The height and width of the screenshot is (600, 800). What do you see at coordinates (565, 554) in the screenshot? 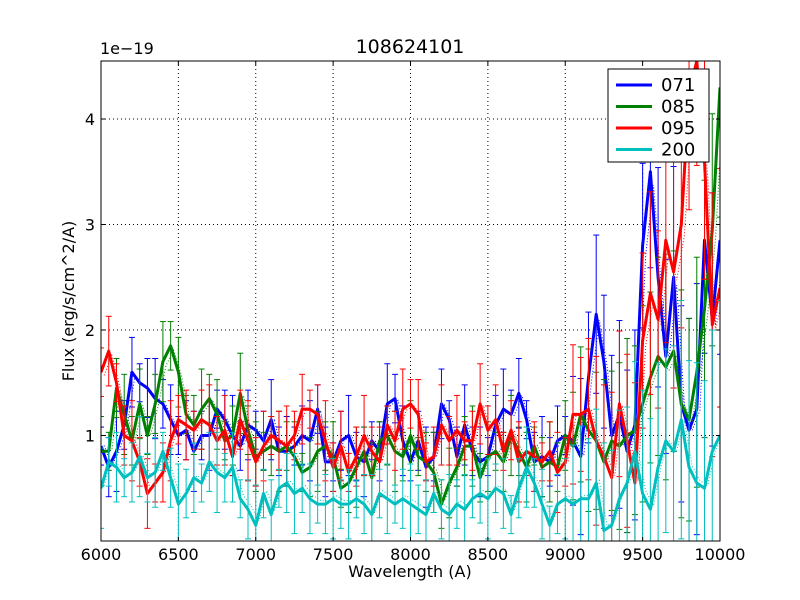
I see `x-tick-label: 9000` at bounding box center [565, 554].